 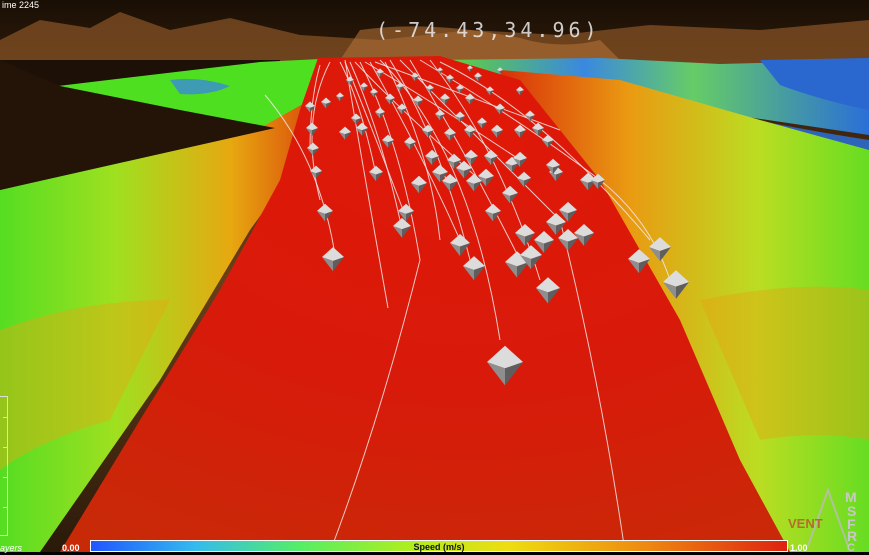 I want to click on left-orange-band, so click(x=85, y=385).